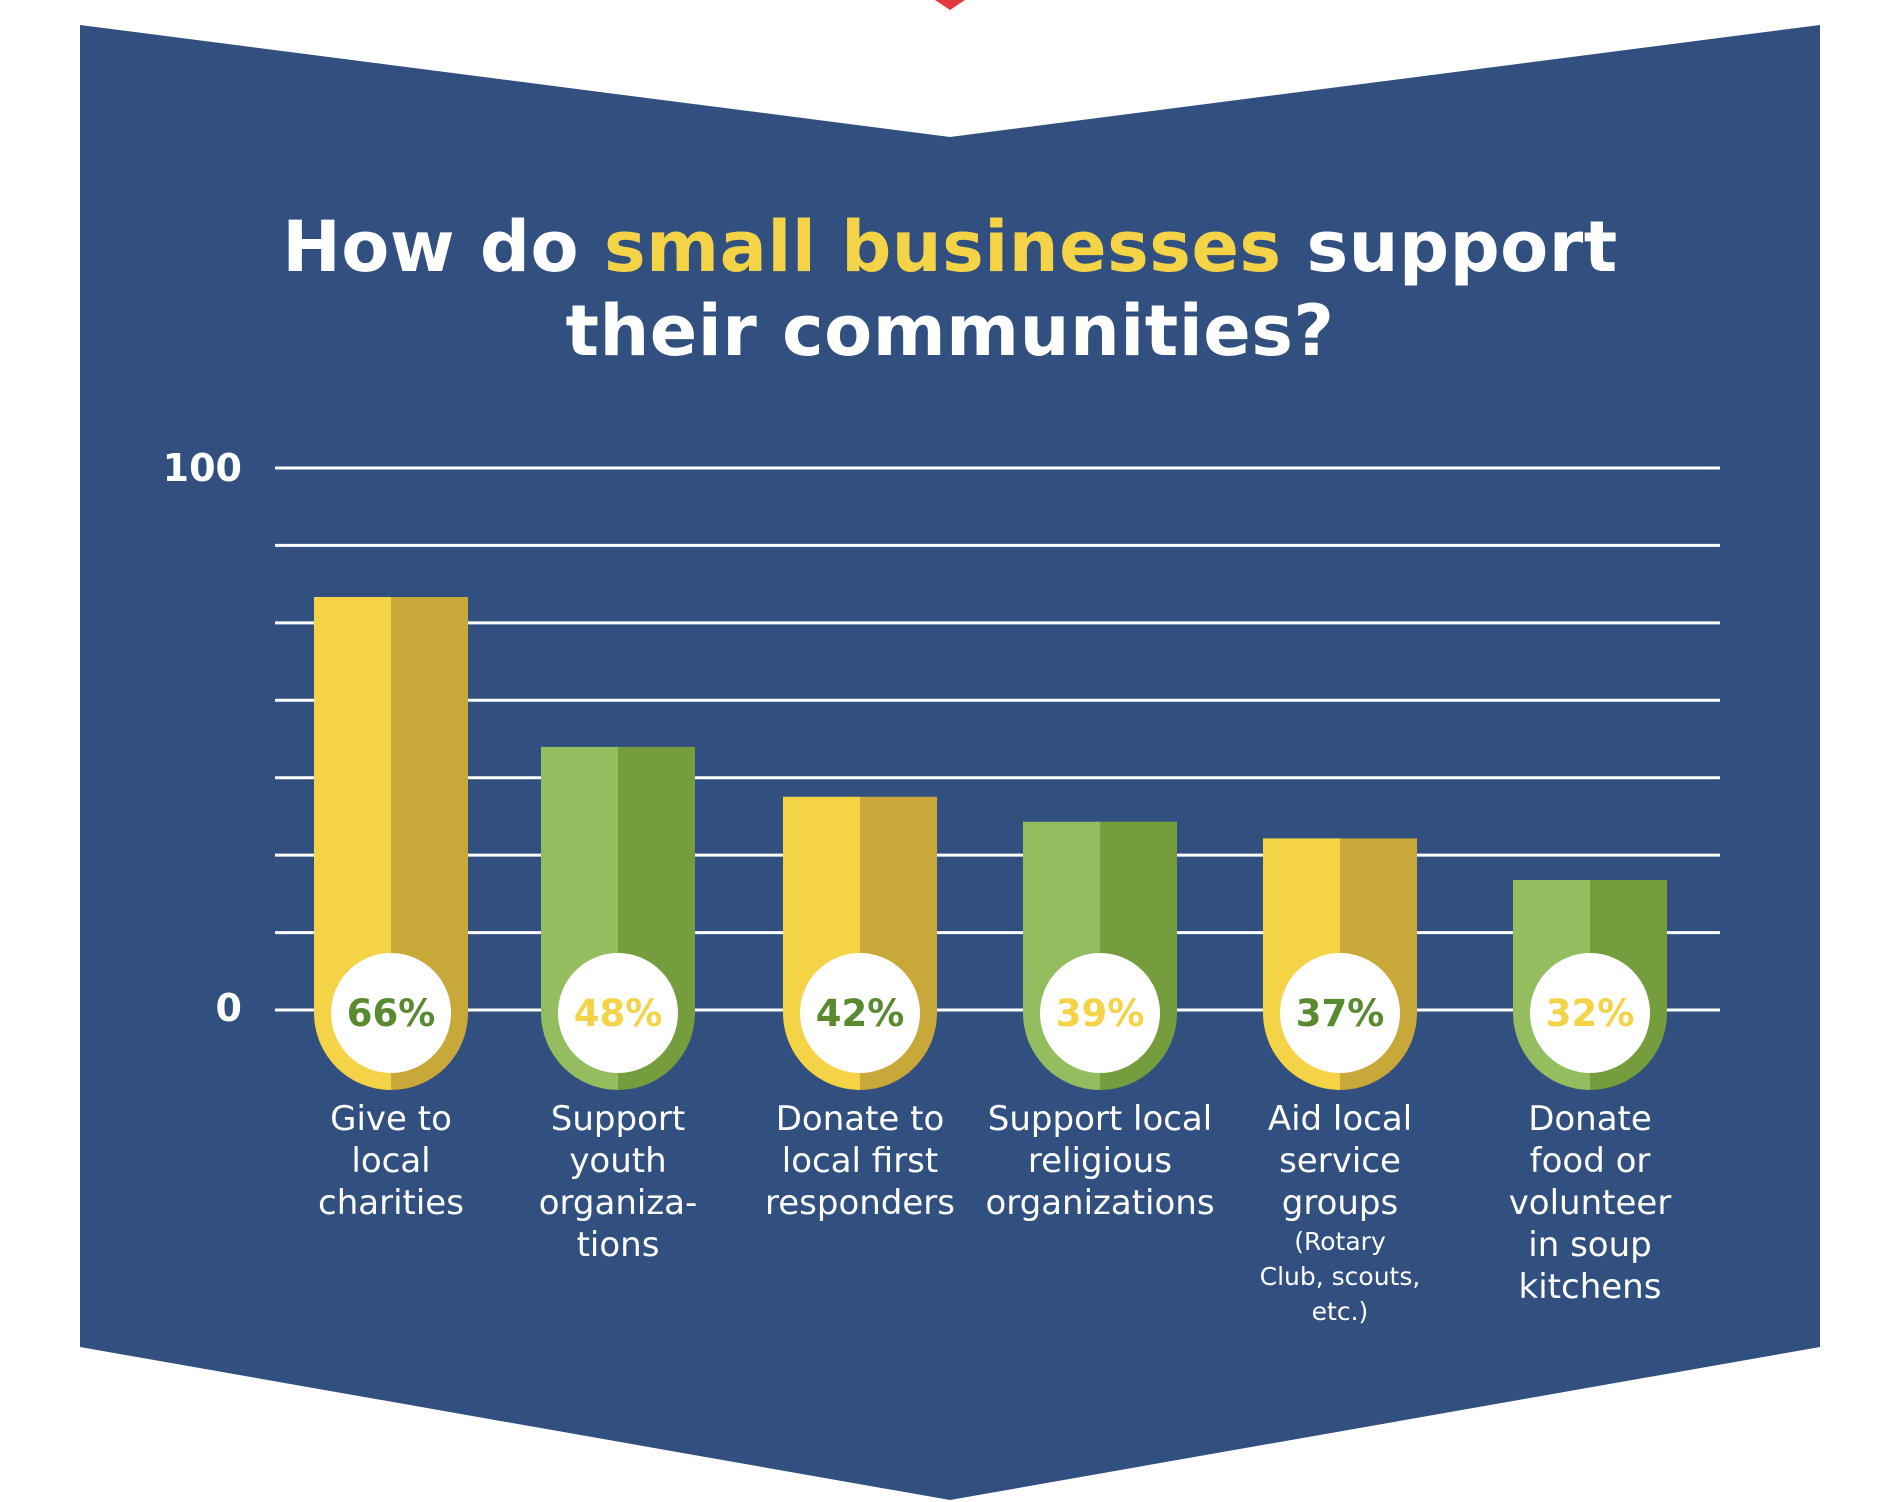 The width and height of the screenshot is (1900, 1502). What do you see at coordinates (443, 247) in the screenshot?
I see `title-part1: How do` at bounding box center [443, 247].